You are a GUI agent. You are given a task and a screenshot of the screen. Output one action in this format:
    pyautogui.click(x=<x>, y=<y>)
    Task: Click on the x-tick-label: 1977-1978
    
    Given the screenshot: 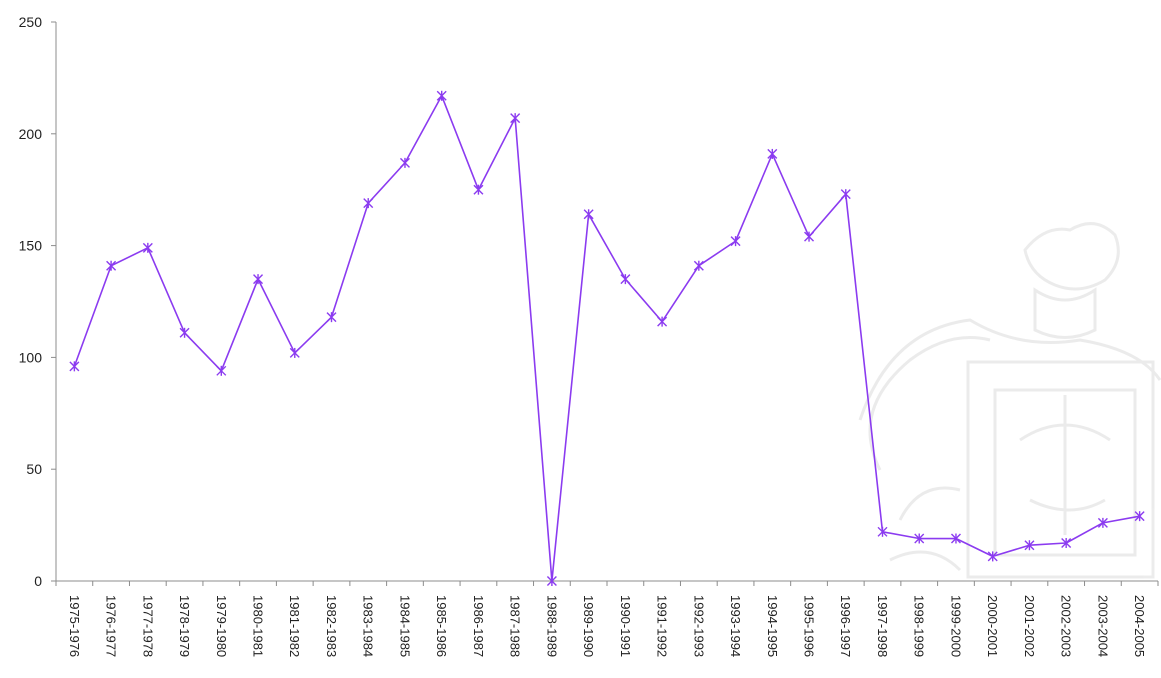 What is the action you would take?
    pyautogui.click(x=147, y=626)
    